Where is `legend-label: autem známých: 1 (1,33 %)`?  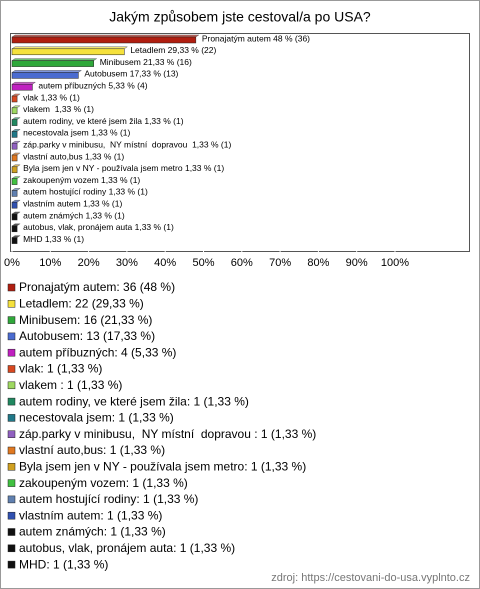
legend-label: autem známých: 1 (1,33 %) is located at coordinates (92, 532).